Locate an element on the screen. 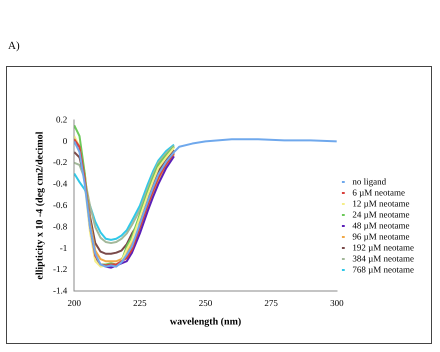 This screenshot has width=440, height=352. y-axis-title: ellipticity x 10 -4 (deg cm2/decimol is located at coordinates (40, 205).